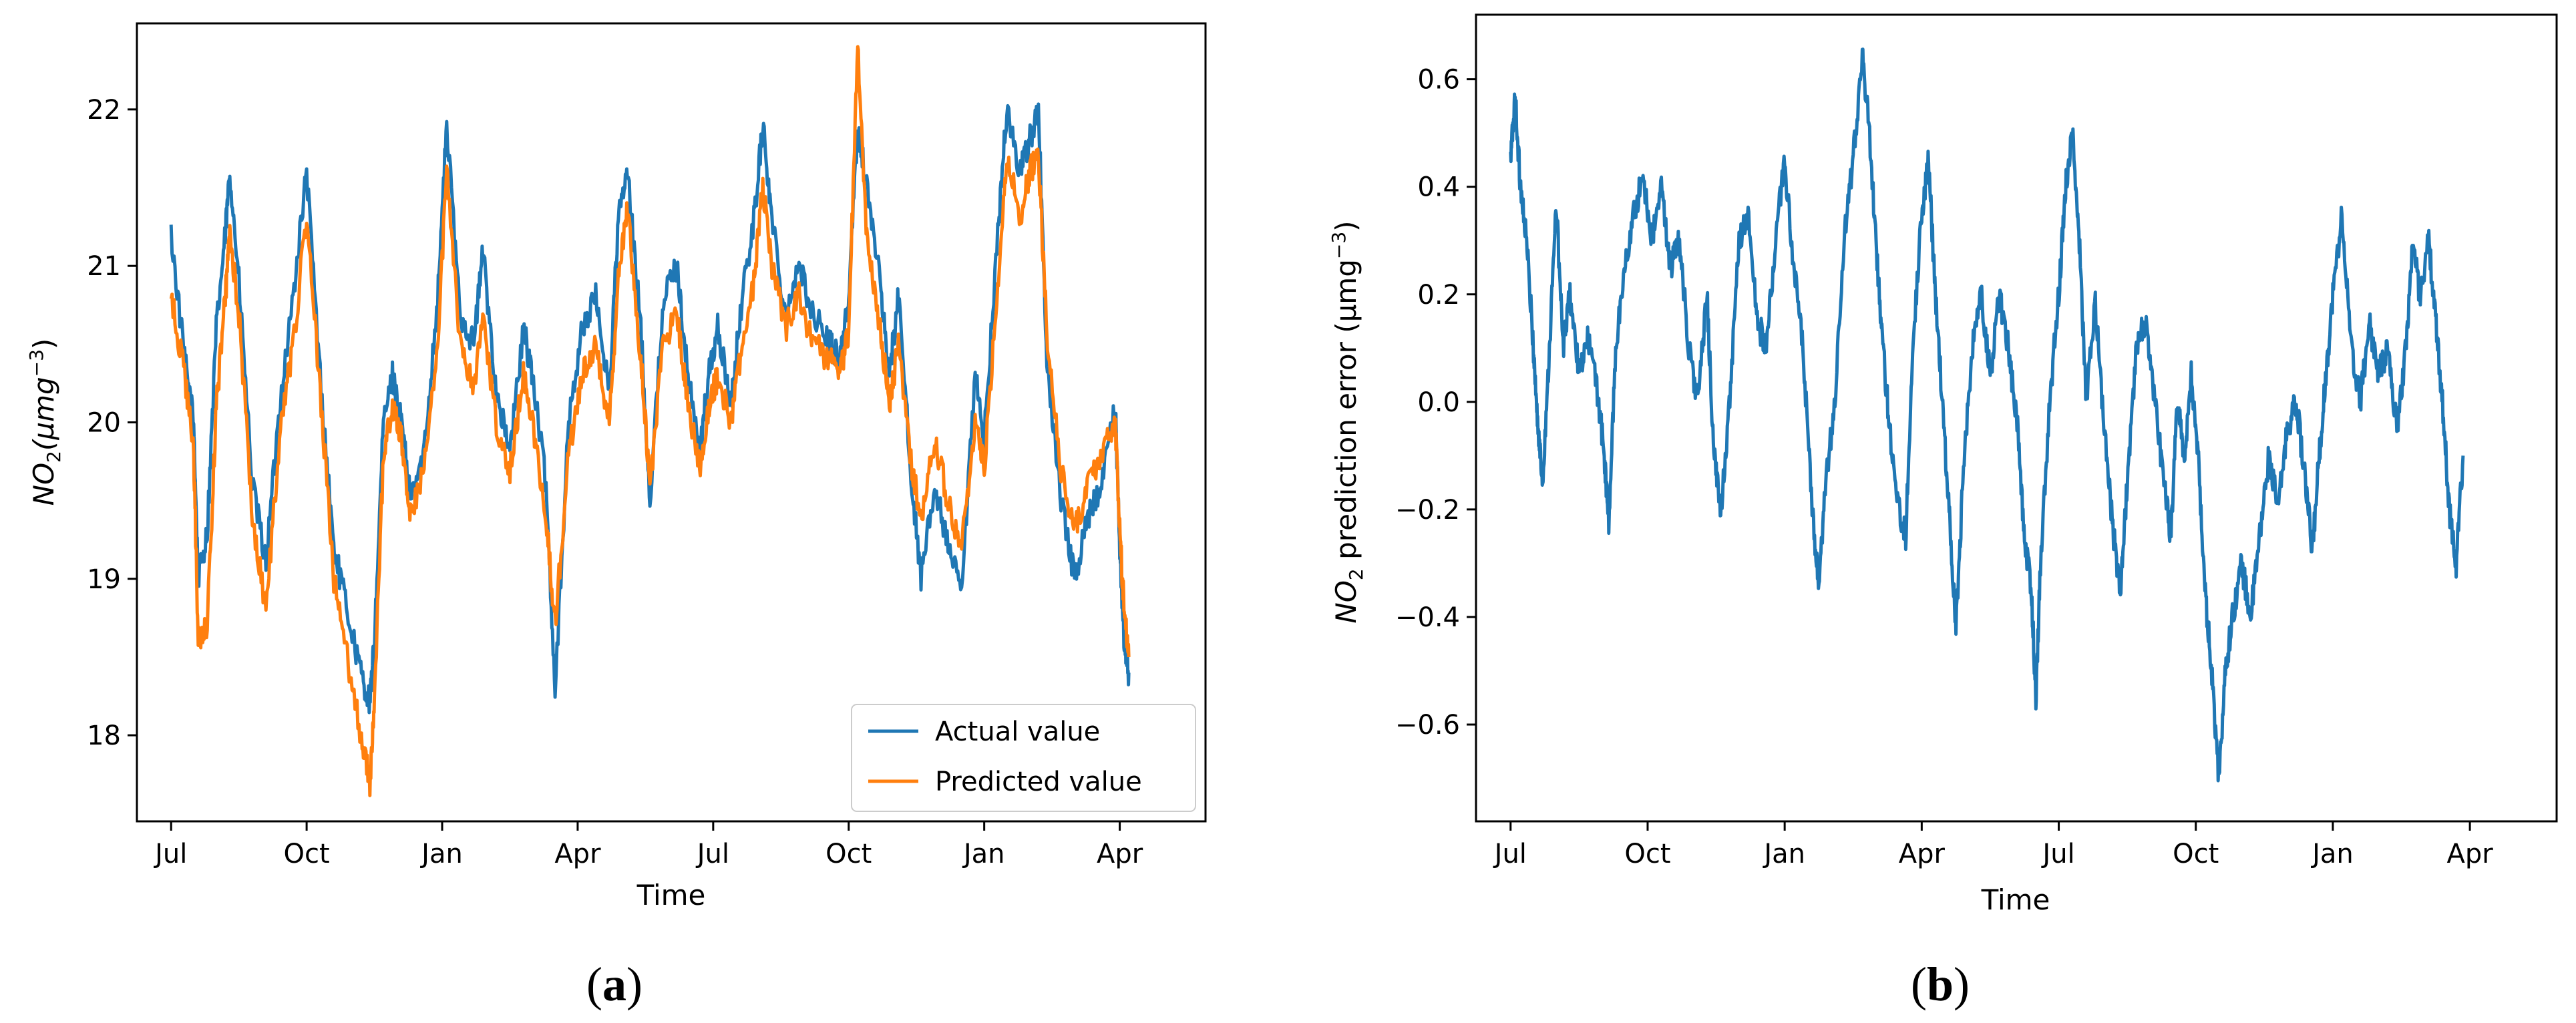  What do you see at coordinates (1038, 782) in the screenshot?
I see `legend-label-predicted: Predicted value` at bounding box center [1038, 782].